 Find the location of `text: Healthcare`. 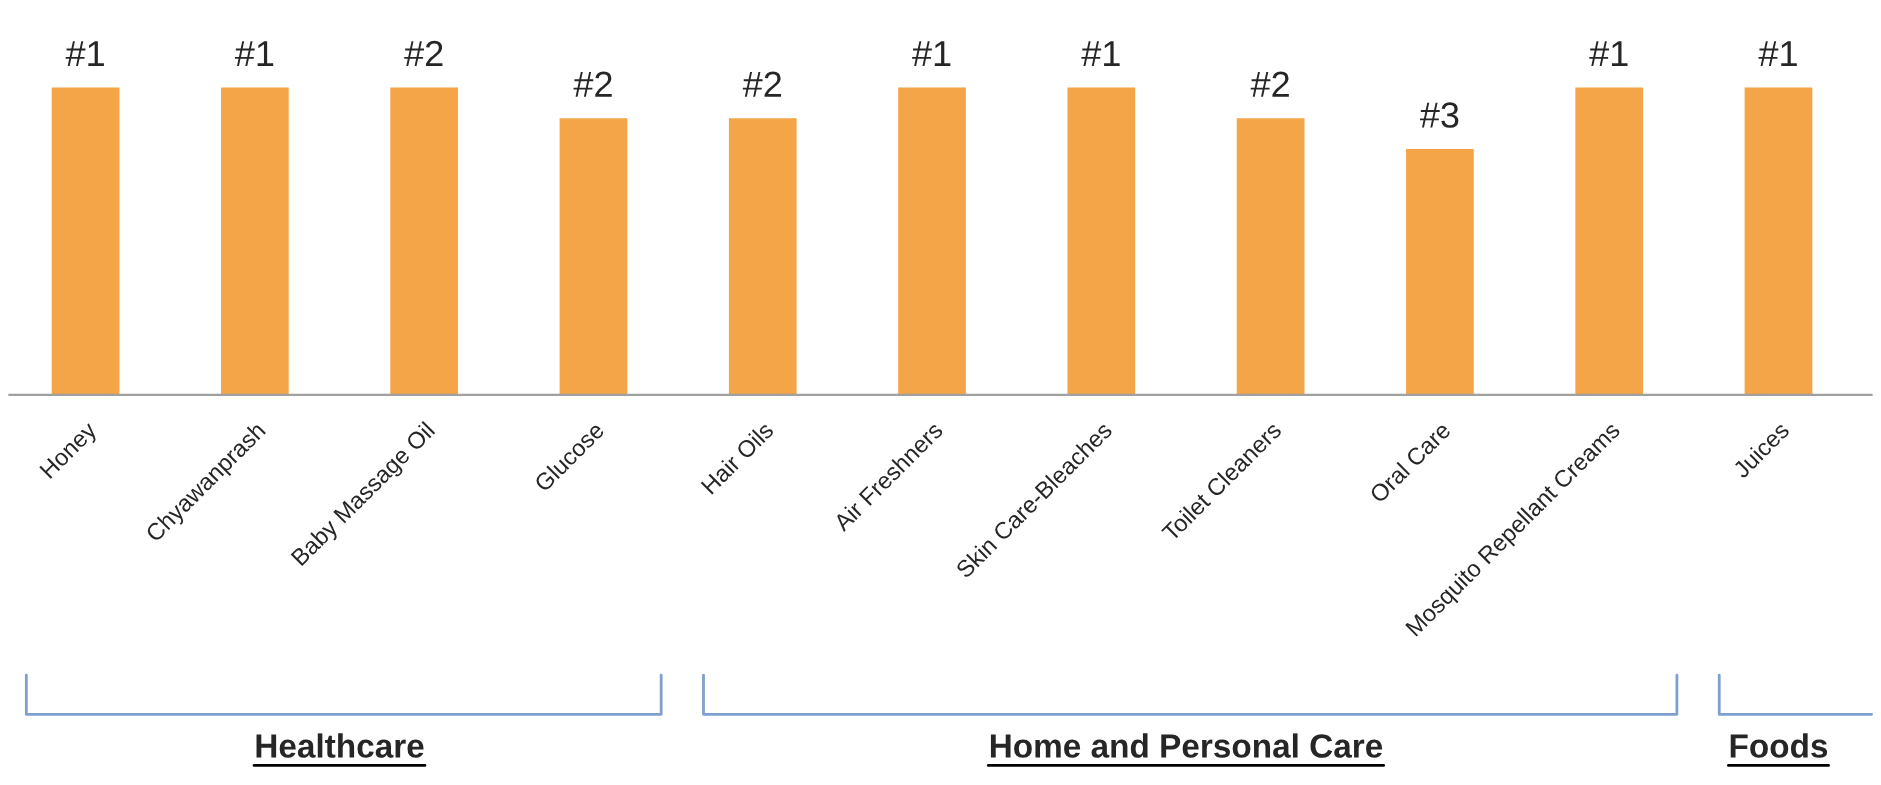

text: Healthcare is located at coordinates (340, 745).